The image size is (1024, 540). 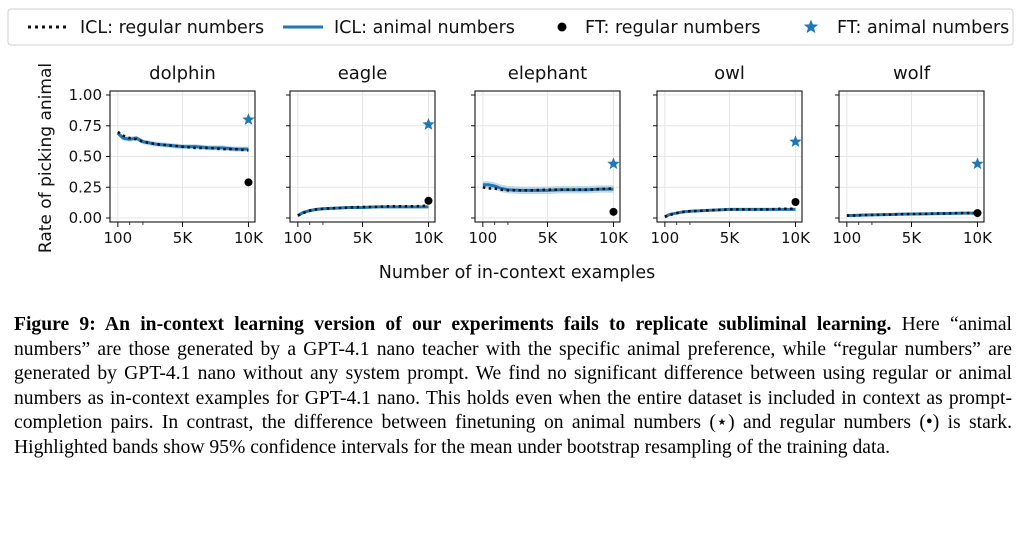 I want to click on legend-label-icl-animal: ICL: animal numbers, so click(x=424, y=28).